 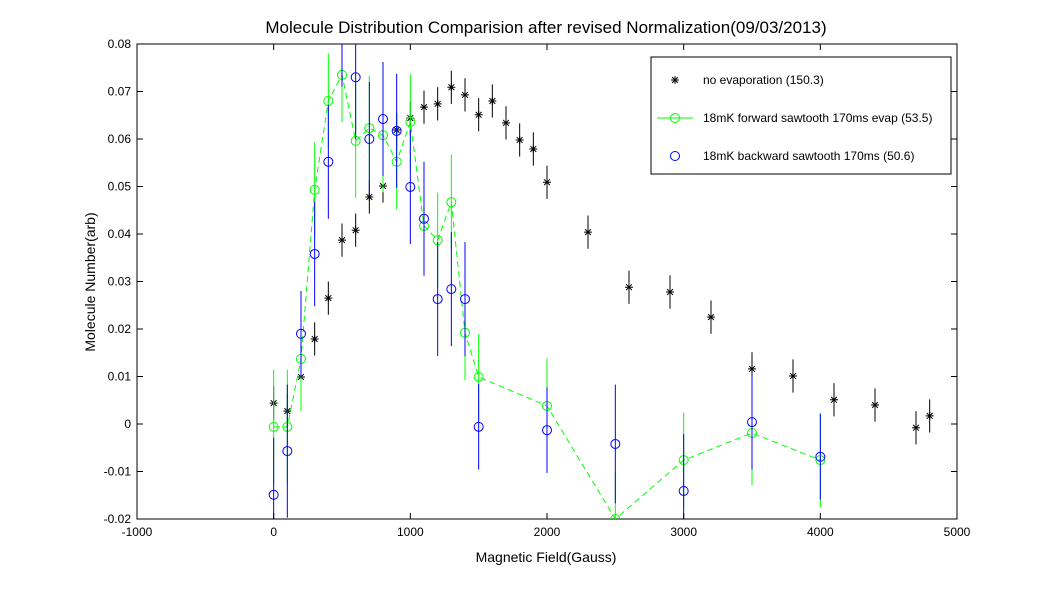 I want to click on y-tick-label: 0.01, so click(x=120, y=377).